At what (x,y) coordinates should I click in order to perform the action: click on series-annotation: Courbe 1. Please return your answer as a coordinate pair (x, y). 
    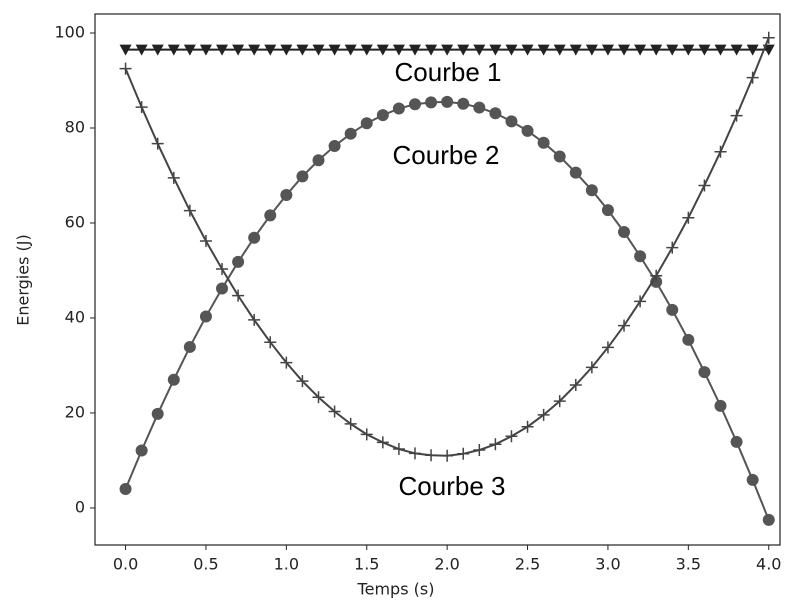
    Looking at the image, I should click on (448, 72).